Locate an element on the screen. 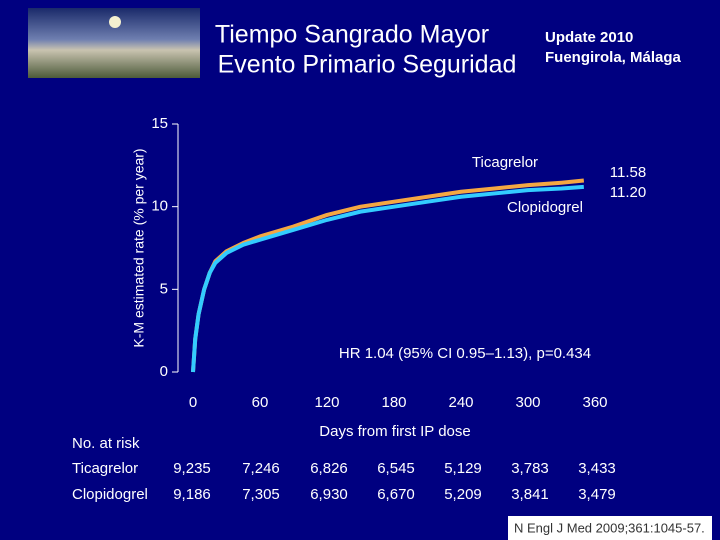 The height and width of the screenshot is (540, 720). end-label: 11.58 is located at coordinates (628, 172).